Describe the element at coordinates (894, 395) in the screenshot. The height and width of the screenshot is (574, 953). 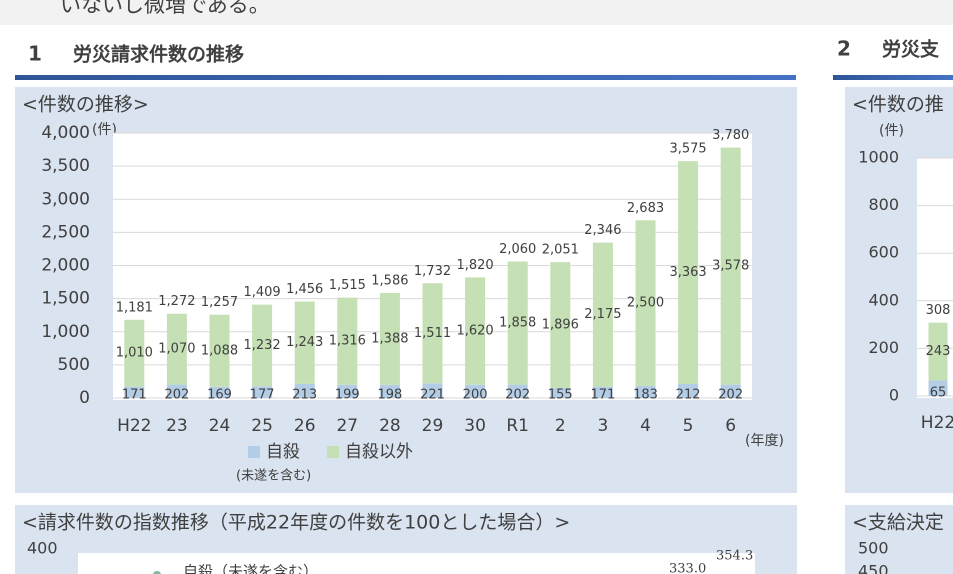
I see `y-tick-label: 0` at that location.